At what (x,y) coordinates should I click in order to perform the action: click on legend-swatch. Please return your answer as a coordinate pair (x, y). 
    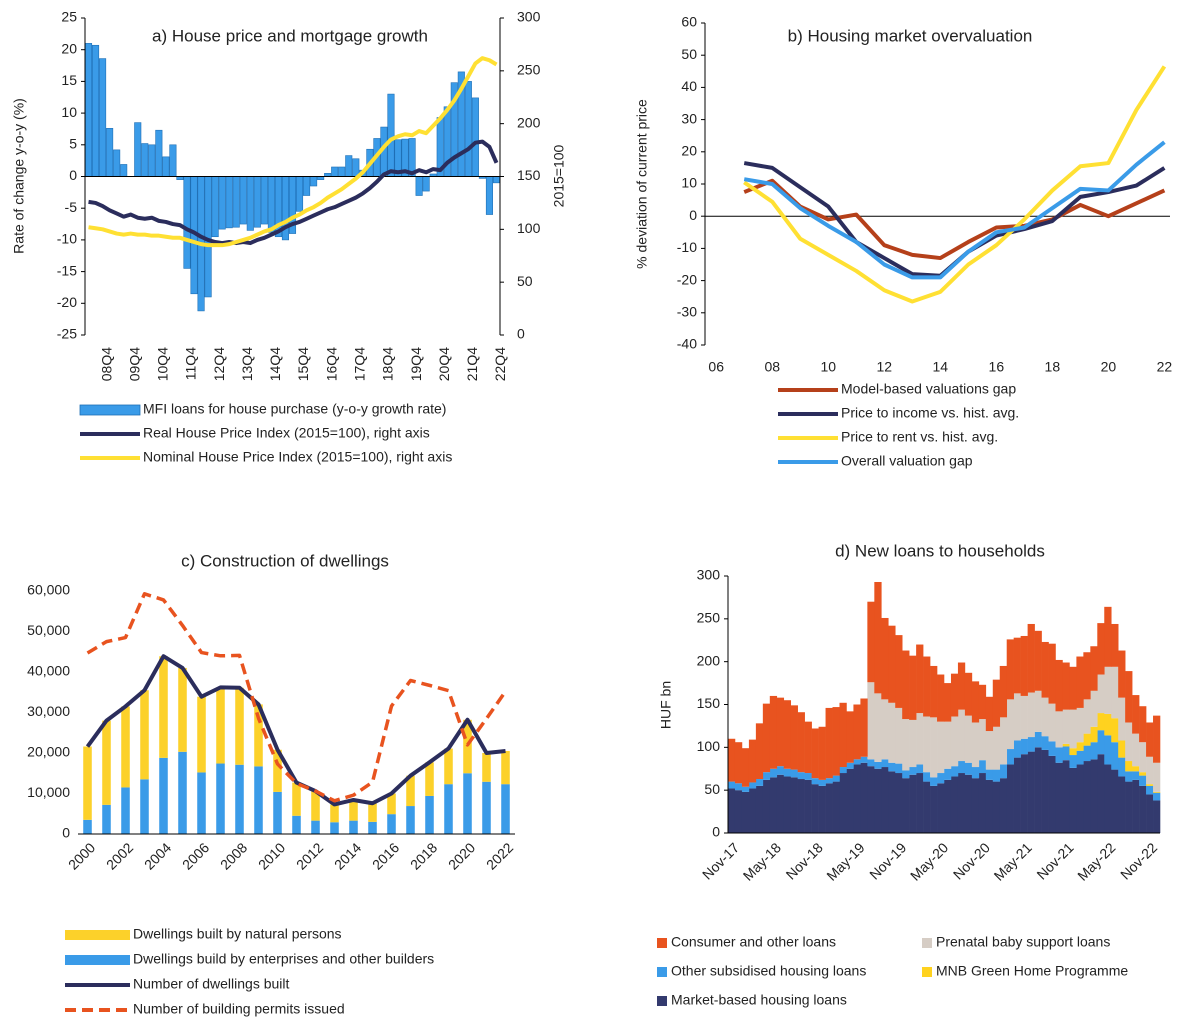
    Looking at the image, I should click on (662, 972).